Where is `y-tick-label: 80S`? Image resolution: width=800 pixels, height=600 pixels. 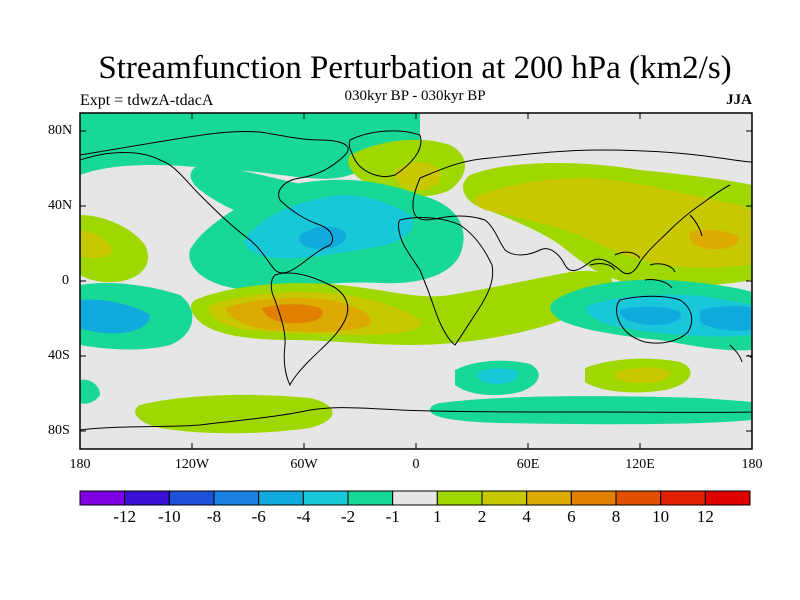
y-tick-label: 80S is located at coordinates (59, 430).